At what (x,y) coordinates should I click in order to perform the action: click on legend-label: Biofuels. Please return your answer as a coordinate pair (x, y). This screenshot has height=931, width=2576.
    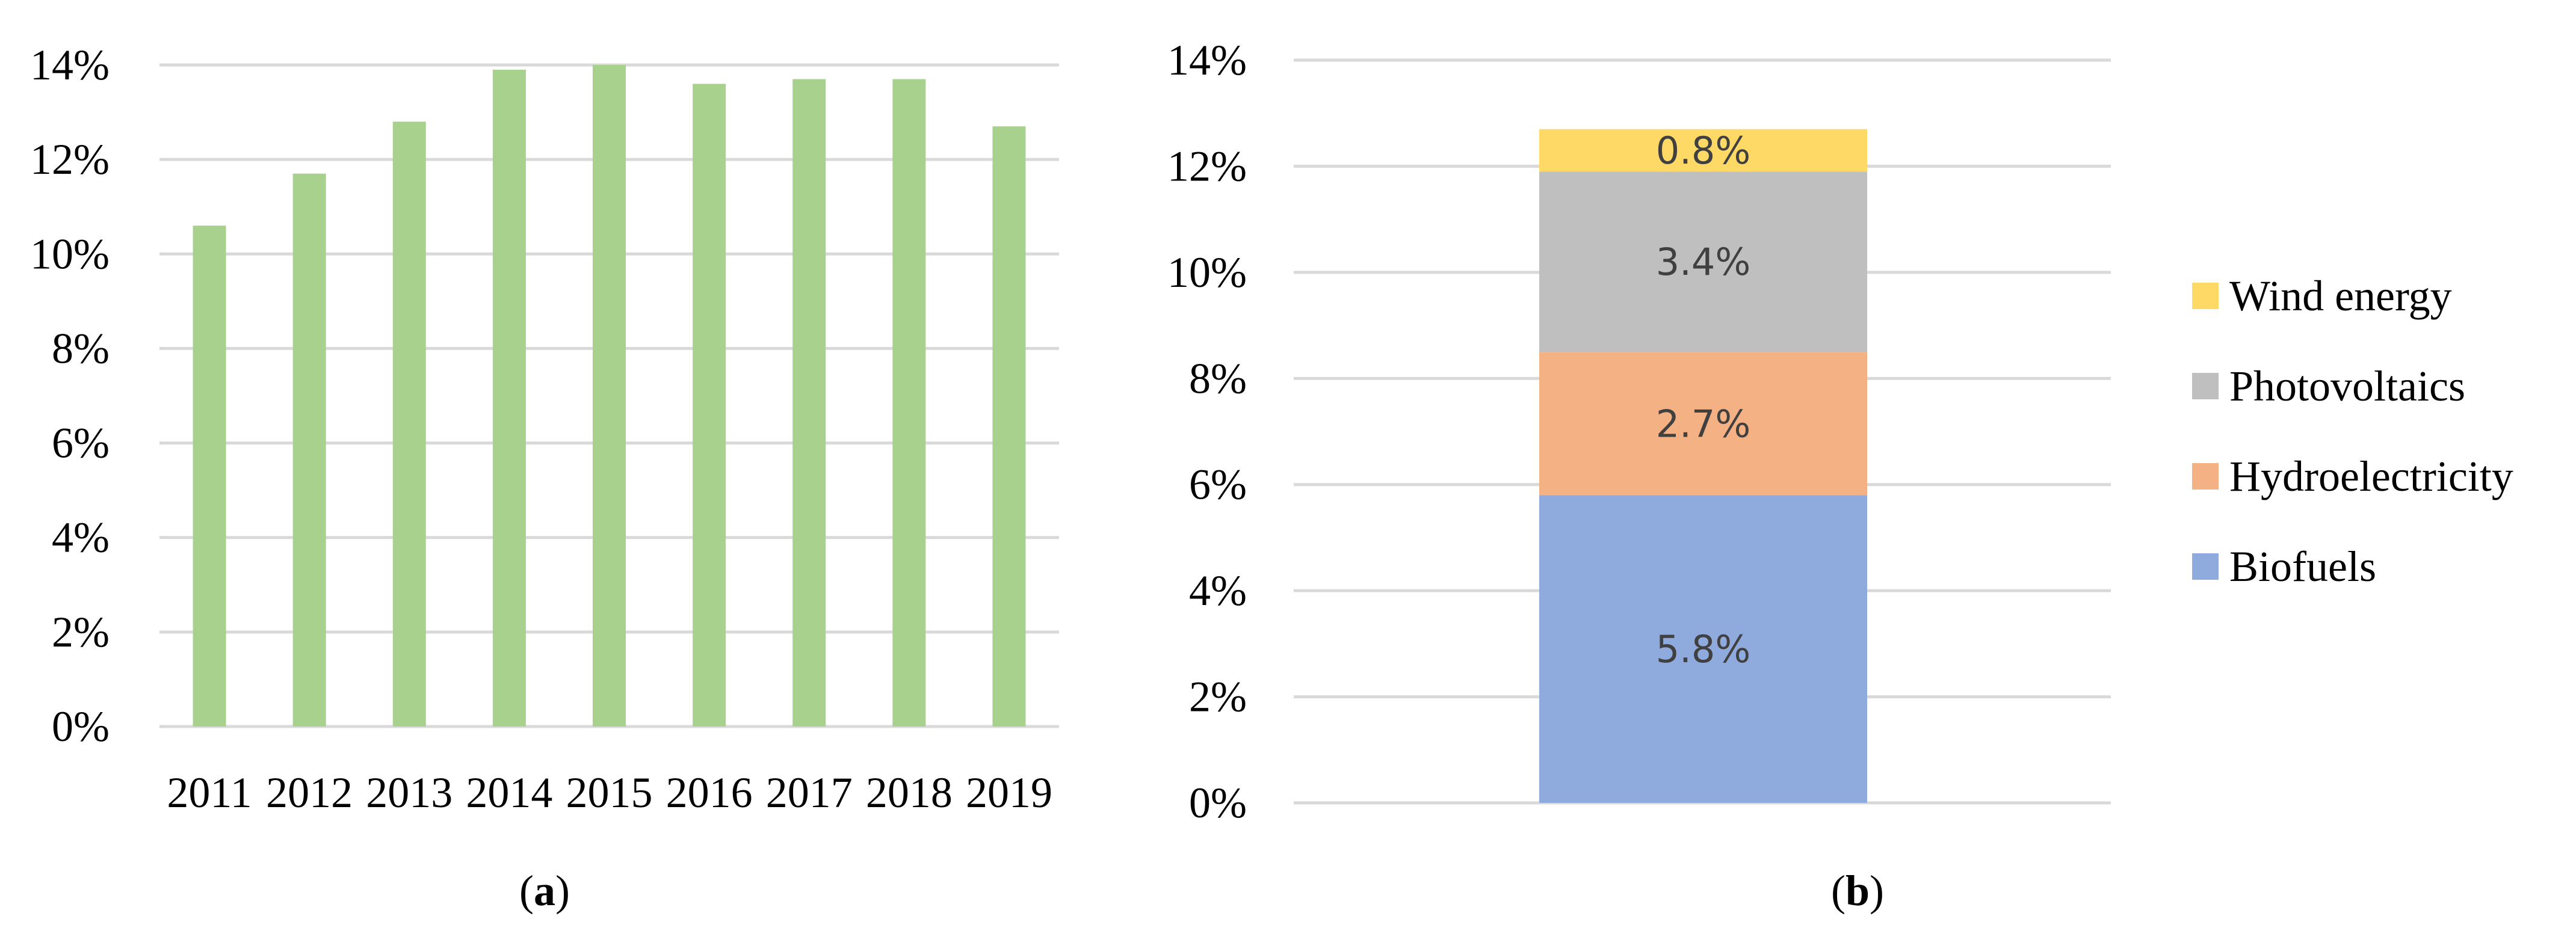
    Looking at the image, I should click on (2302, 567).